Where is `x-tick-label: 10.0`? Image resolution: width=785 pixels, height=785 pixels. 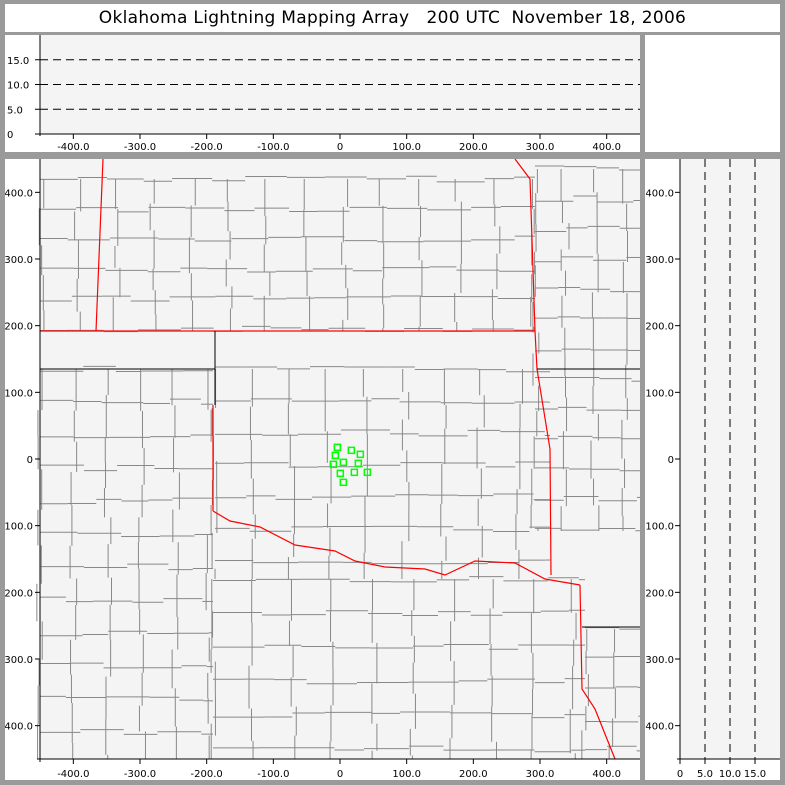
x-tick-label: 10.0 is located at coordinates (730, 774).